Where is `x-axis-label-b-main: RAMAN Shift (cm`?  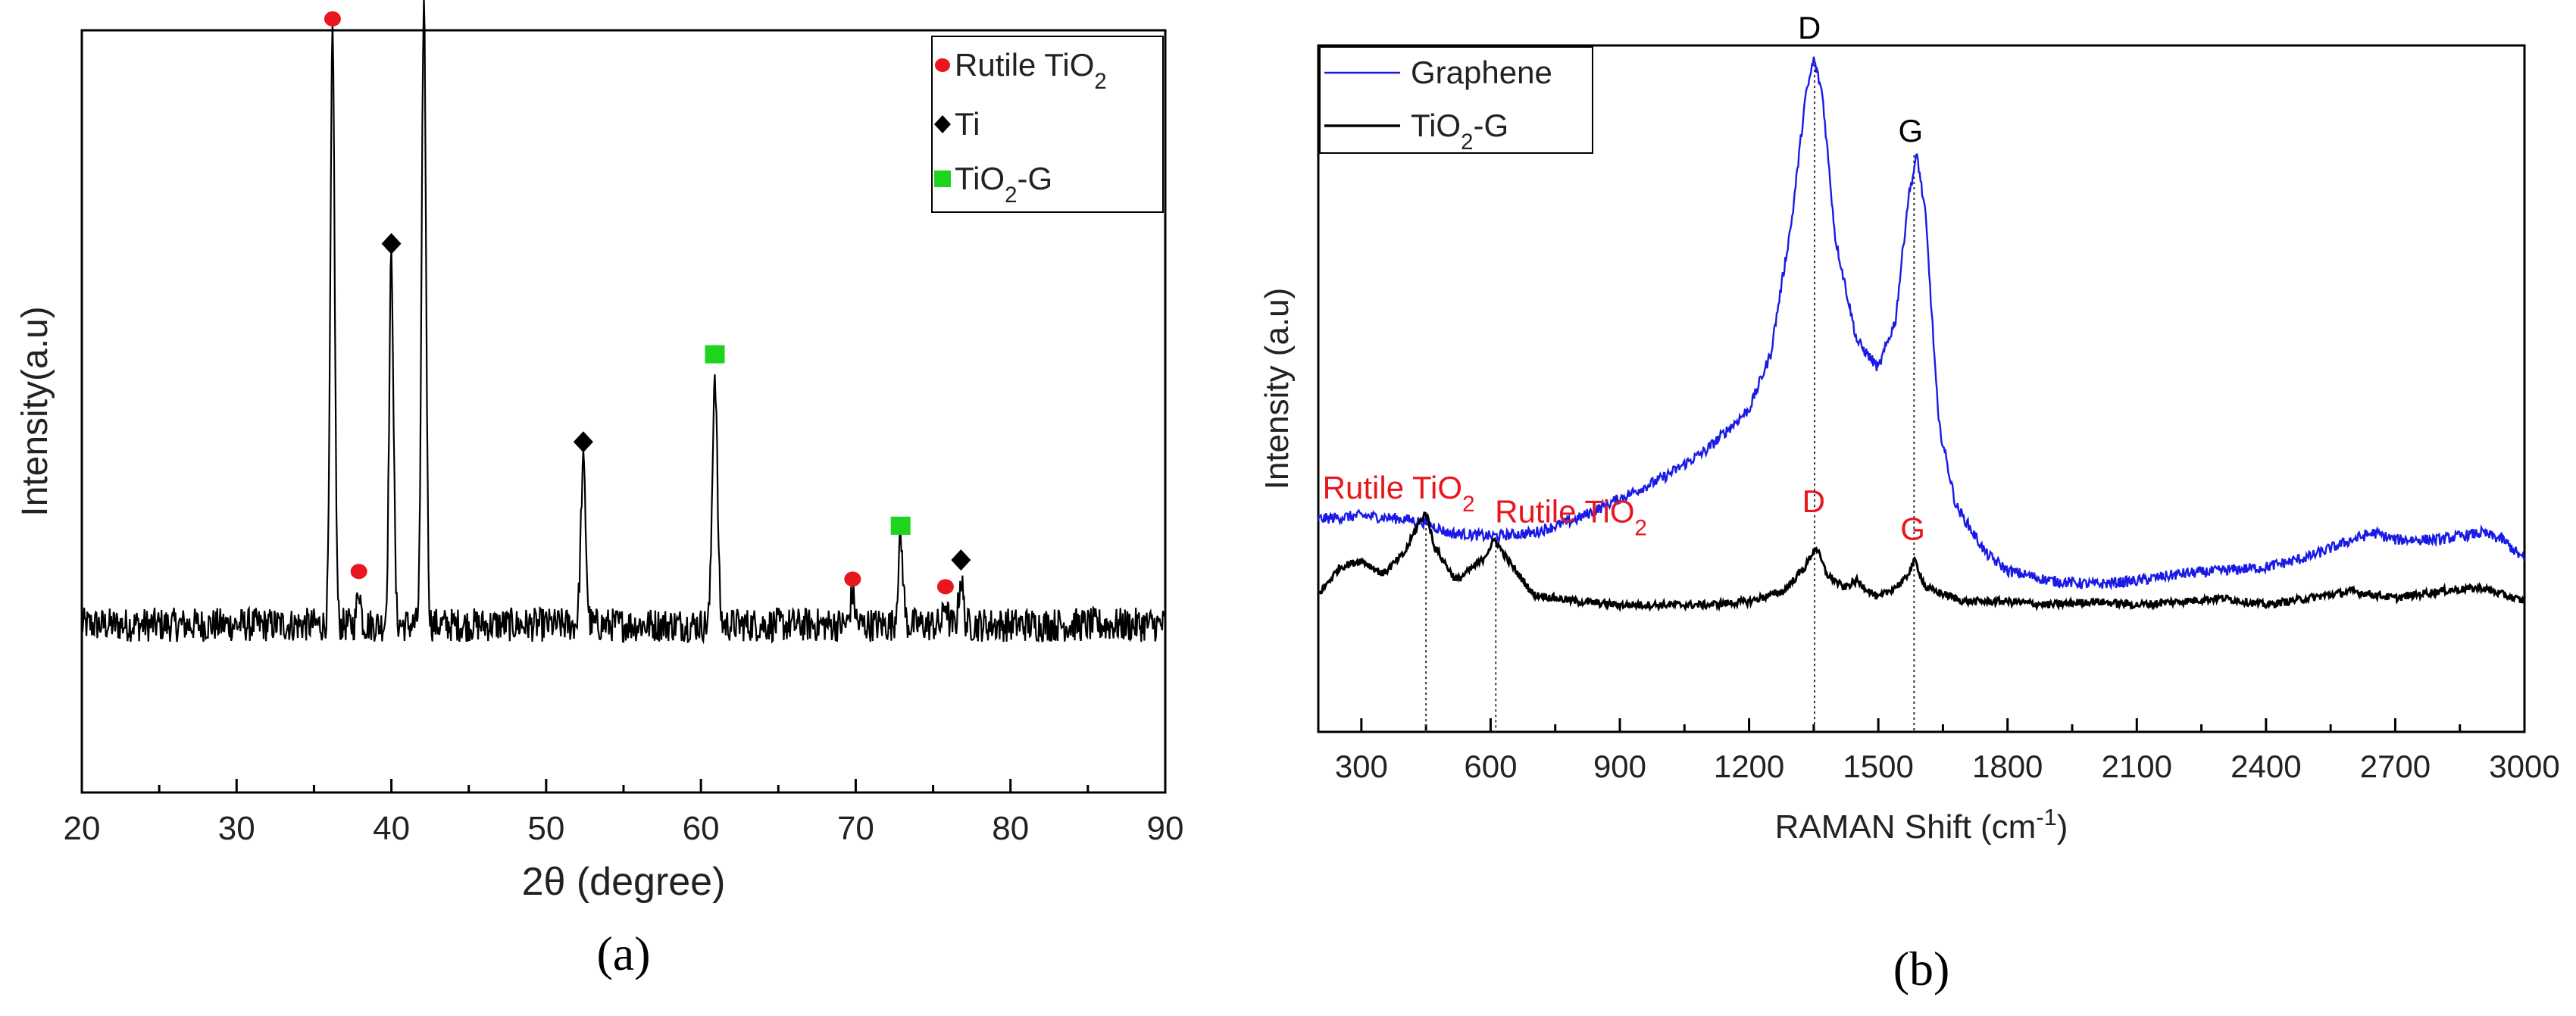 x-axis-label-b-main: RAMAN Shift (cm is located at coordinates (1906, 827).